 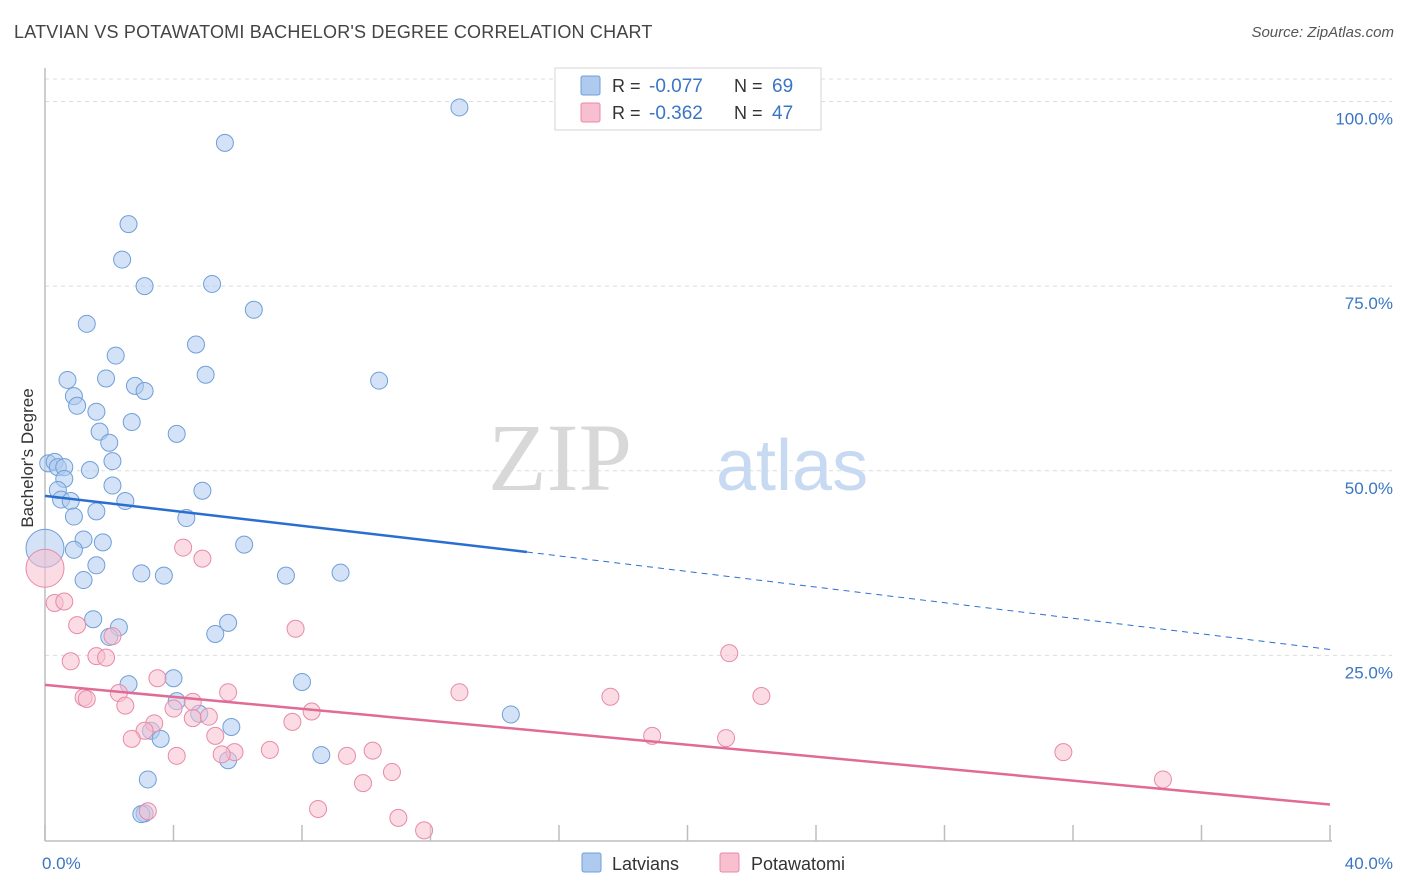 What do you see at coordinates (782, 86) in the screenshot?
I see `legend-n-value-latvians: 69` at bounding box center [782, 86].